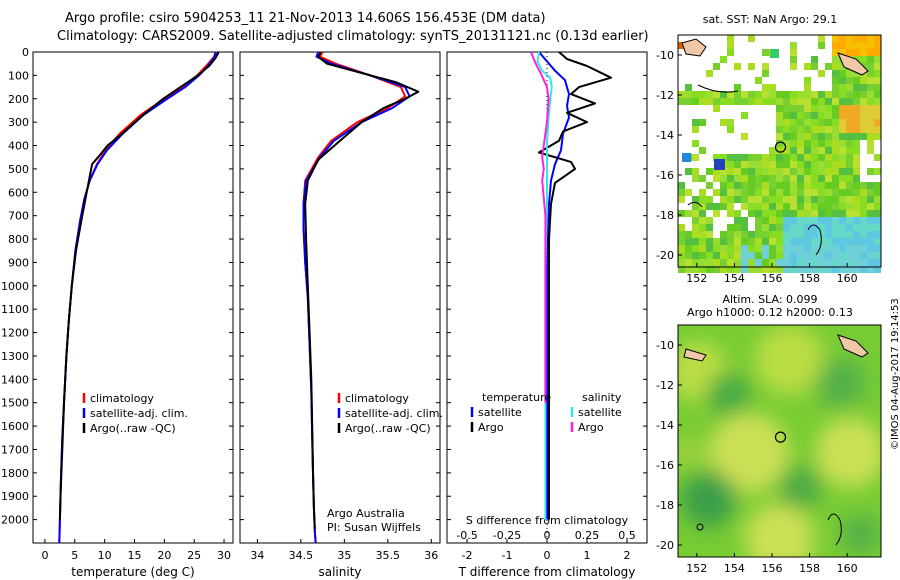 This screenshot has width=900, height=580. What do you see at coordinates (122, 398) in the screenshot?
I see `legend-label: climatology` at bounding box center [122, 398].